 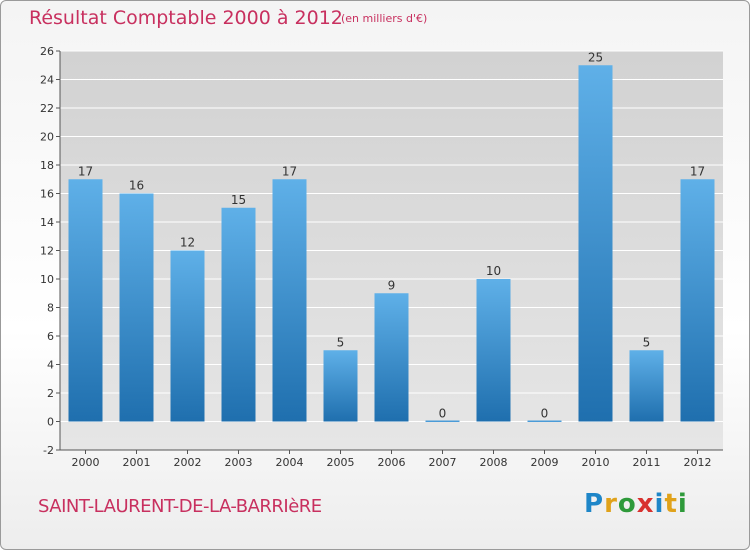 What do you see at coordinates (180, 506) in the screenshot?
I see `commune-name: SAINT-LAURENT-DE-LA-BARRIèRE` at bounding box center [180, 506].